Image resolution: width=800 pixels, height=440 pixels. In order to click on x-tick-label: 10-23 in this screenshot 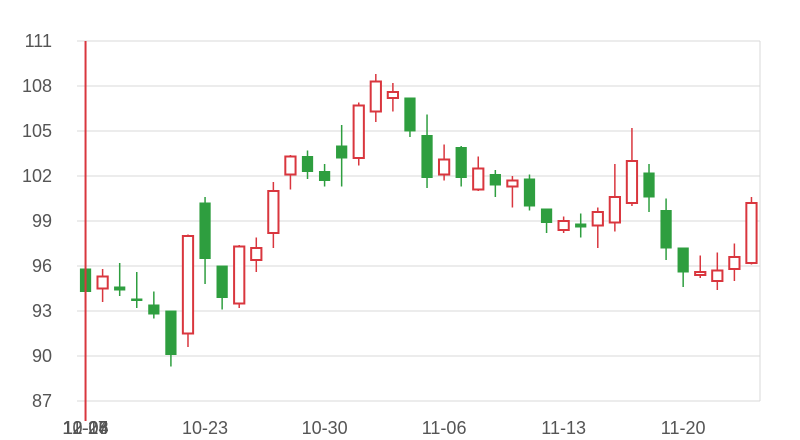, I will do `click(205, 428)`.